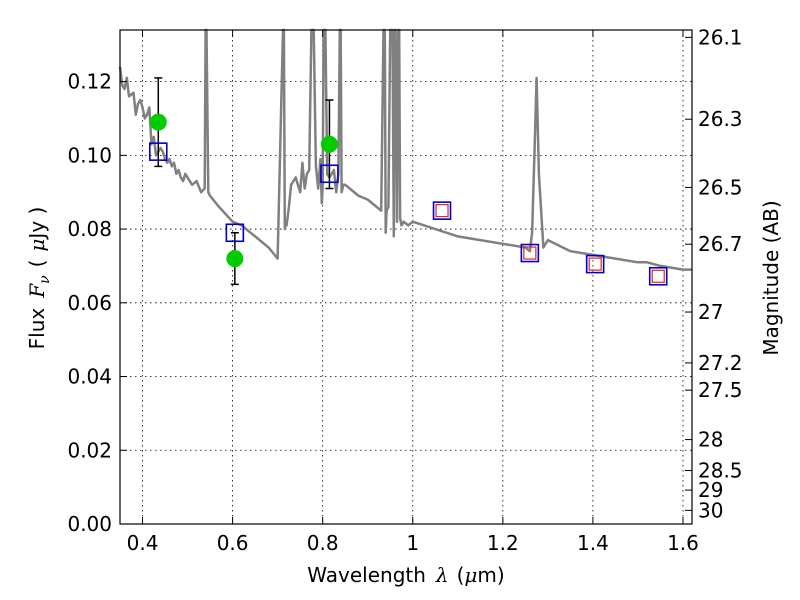 Image resolution: width=800 pixels, height=600 pixels. I want to click on y2-tick-label: 26.7, so click(720, 244).